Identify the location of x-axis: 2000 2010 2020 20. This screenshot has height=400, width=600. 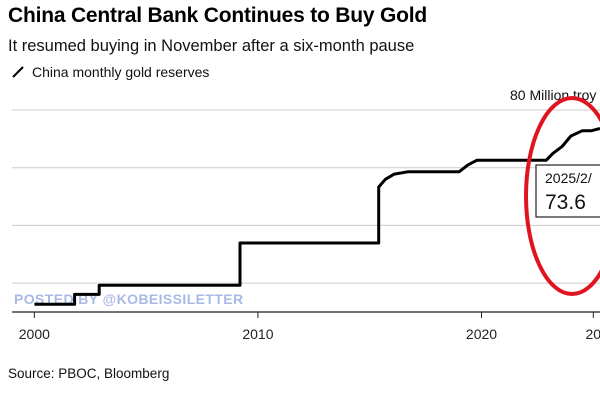
(306, 326).